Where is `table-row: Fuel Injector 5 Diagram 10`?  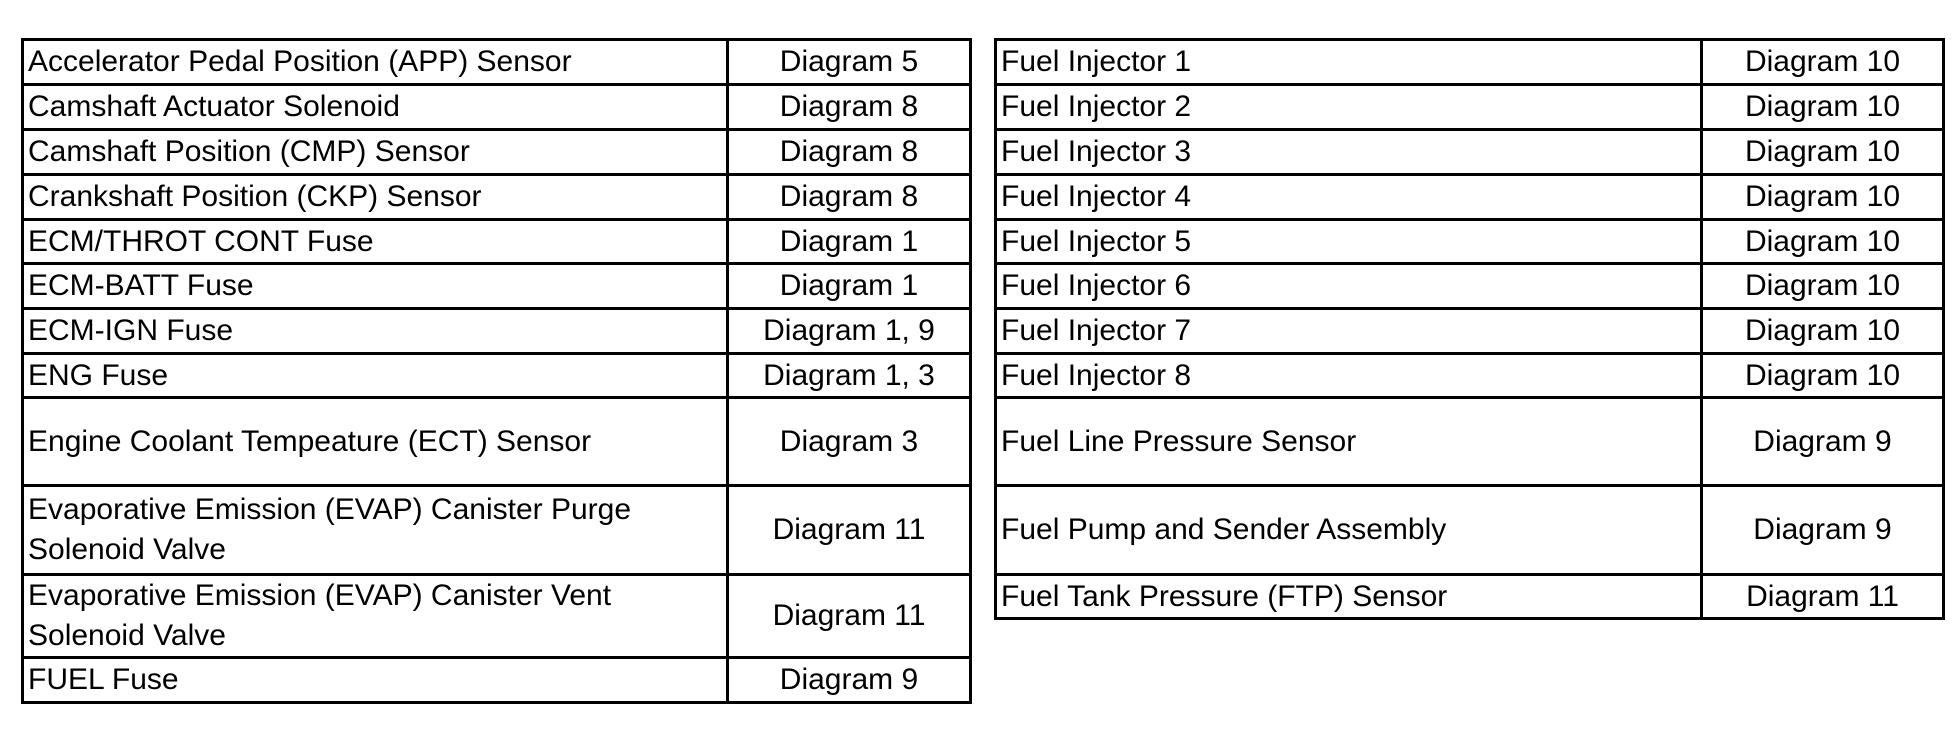 table-row: Fuel Injector 5 Diagram 10 is located at coordinates (1469, 241).